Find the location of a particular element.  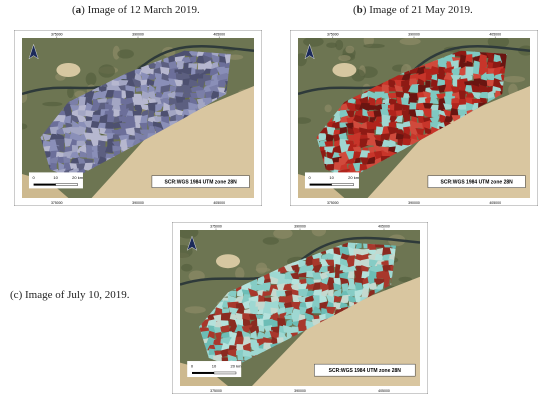

scale-label: 0 is located at coordinates (309, 177).